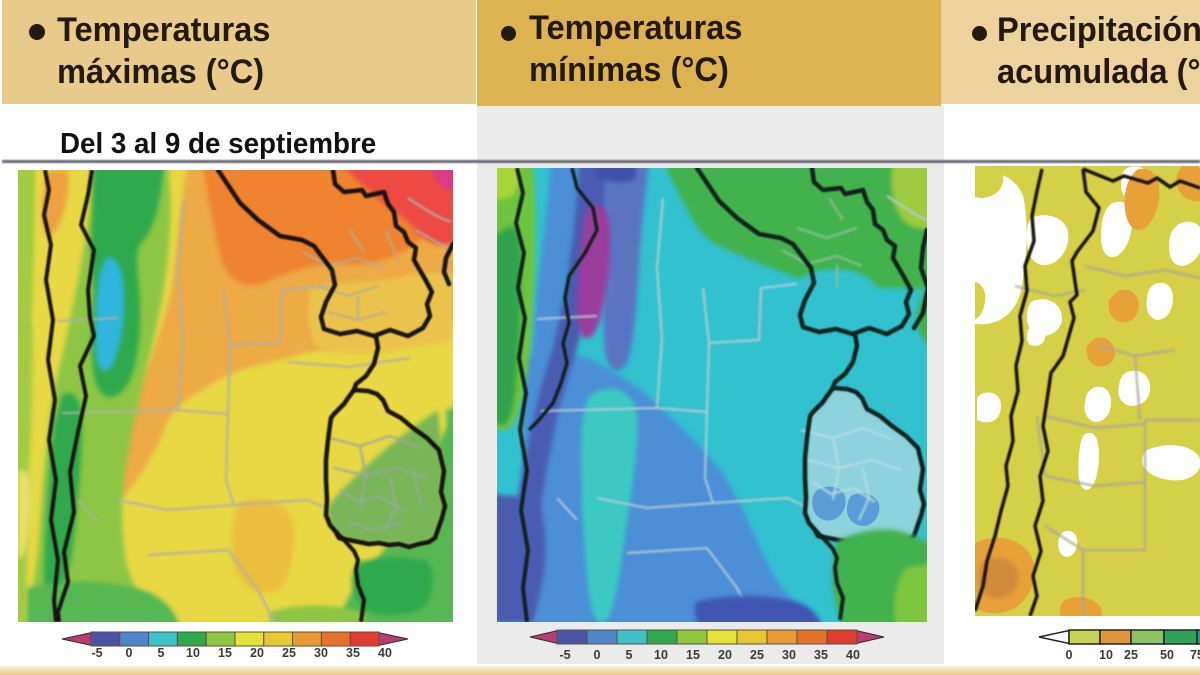  What do you see at coordinates (1195, 655) in the screenshot?
I see `svg-text: 75` at bounding box center [1195, 655].